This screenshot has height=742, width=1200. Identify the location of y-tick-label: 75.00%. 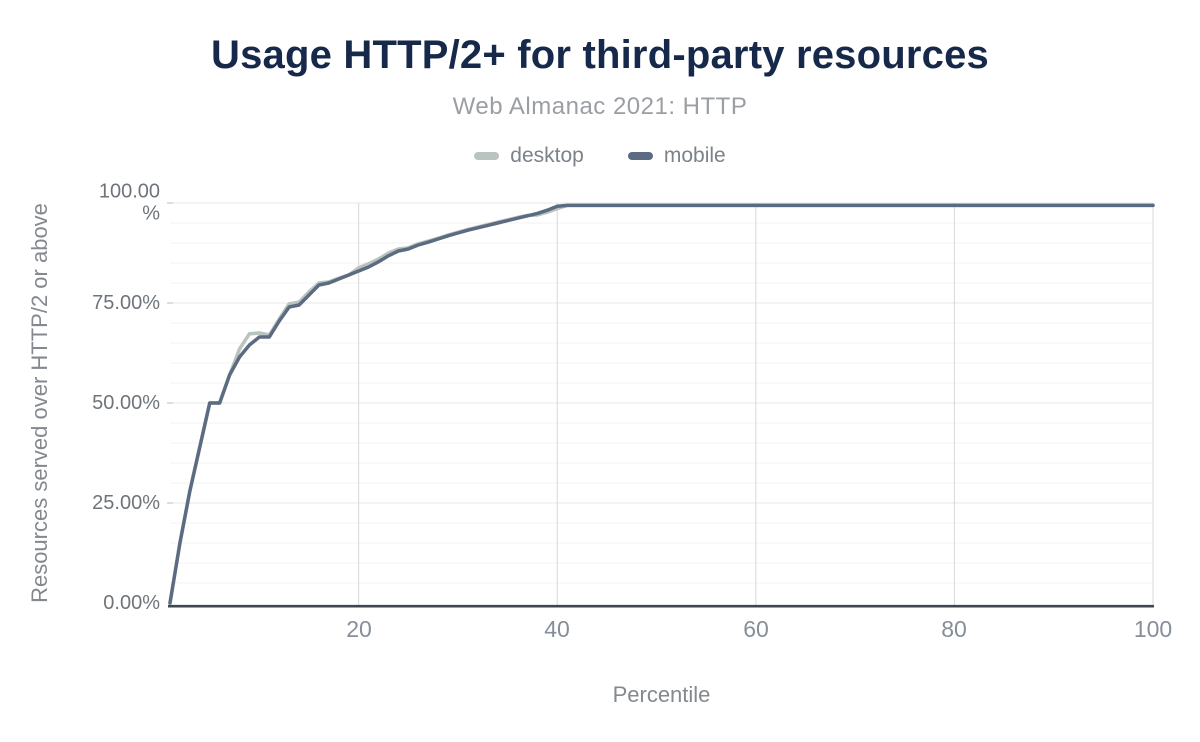
(126, 302).